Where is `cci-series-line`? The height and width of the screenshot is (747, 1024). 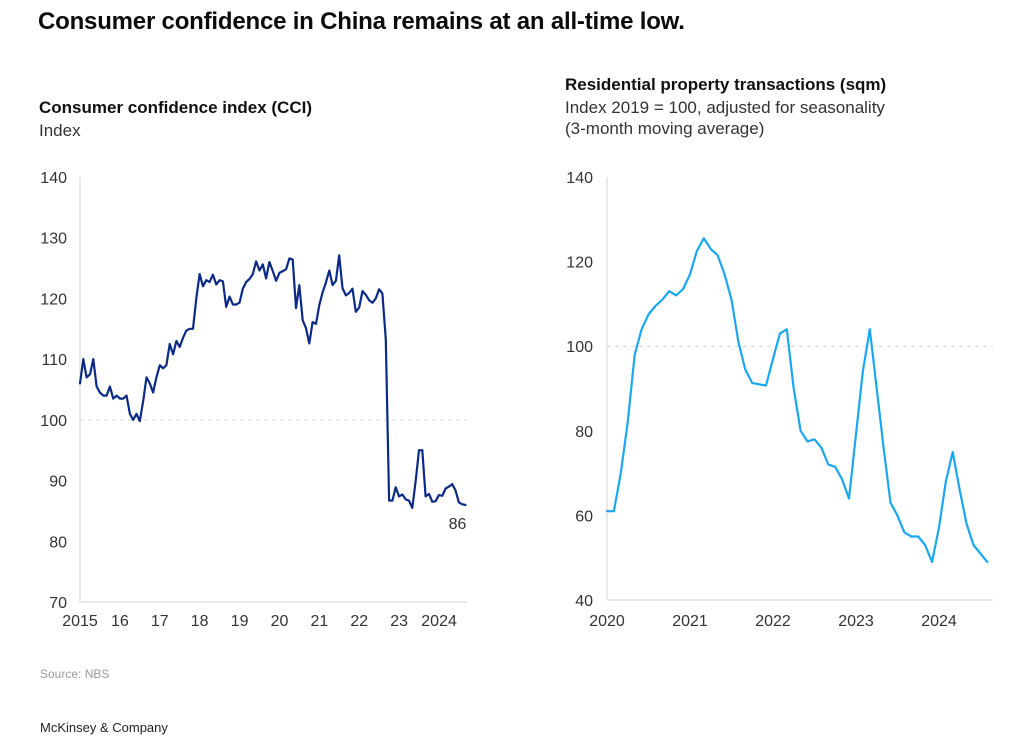 cci-series-line is located at coordinates (272, 381).